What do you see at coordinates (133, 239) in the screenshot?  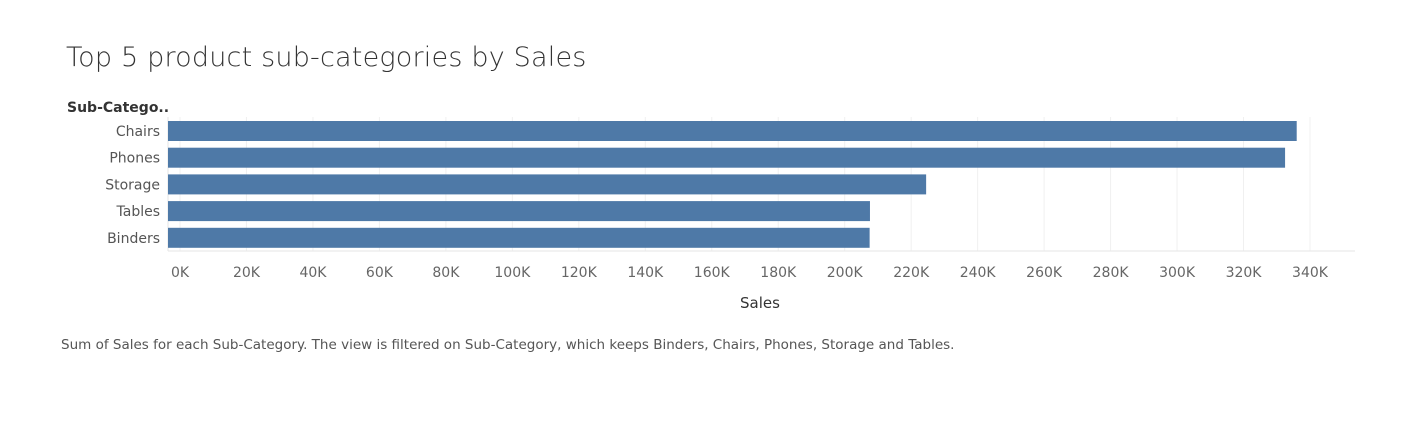 I see `category-label-binders: Binders` at bounding box center [133, 239].